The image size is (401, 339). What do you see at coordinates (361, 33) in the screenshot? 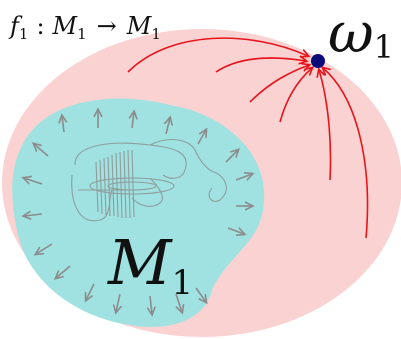
I see `omega-label: ω1` at bounding box center [361, 33].